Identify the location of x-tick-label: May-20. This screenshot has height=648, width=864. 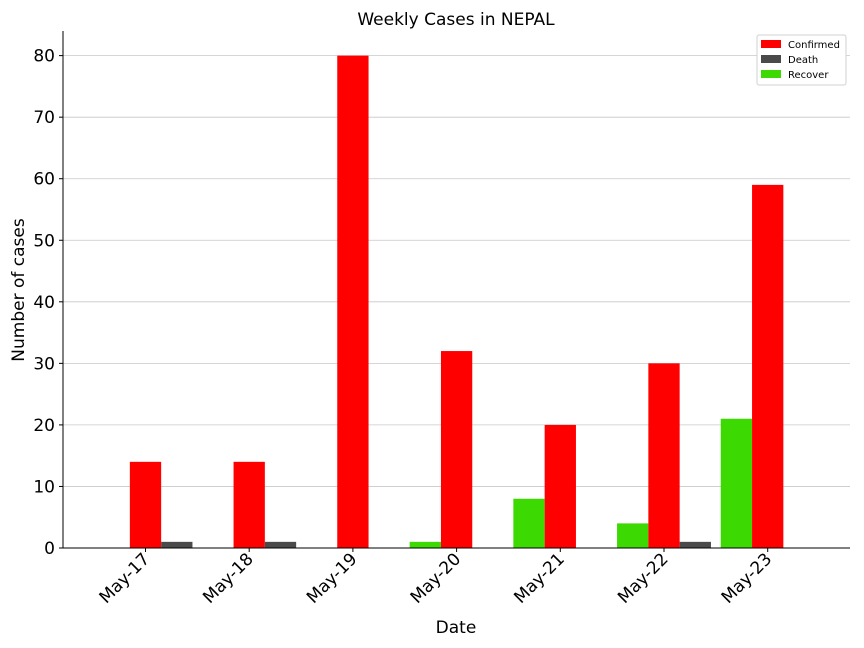
(436, 578).